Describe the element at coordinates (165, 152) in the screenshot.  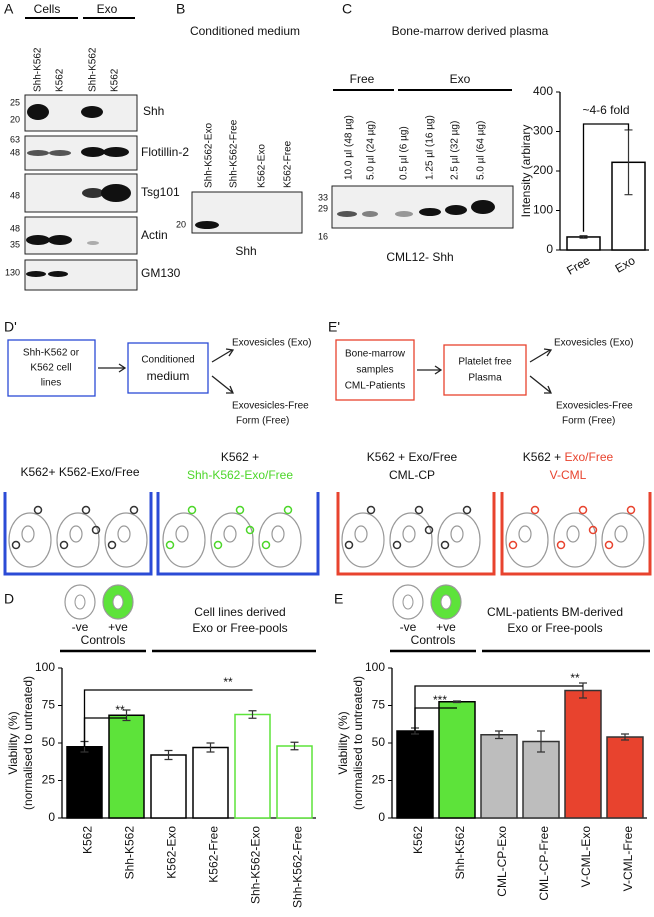
I see `protein-label: Flotillin-2` at that location.